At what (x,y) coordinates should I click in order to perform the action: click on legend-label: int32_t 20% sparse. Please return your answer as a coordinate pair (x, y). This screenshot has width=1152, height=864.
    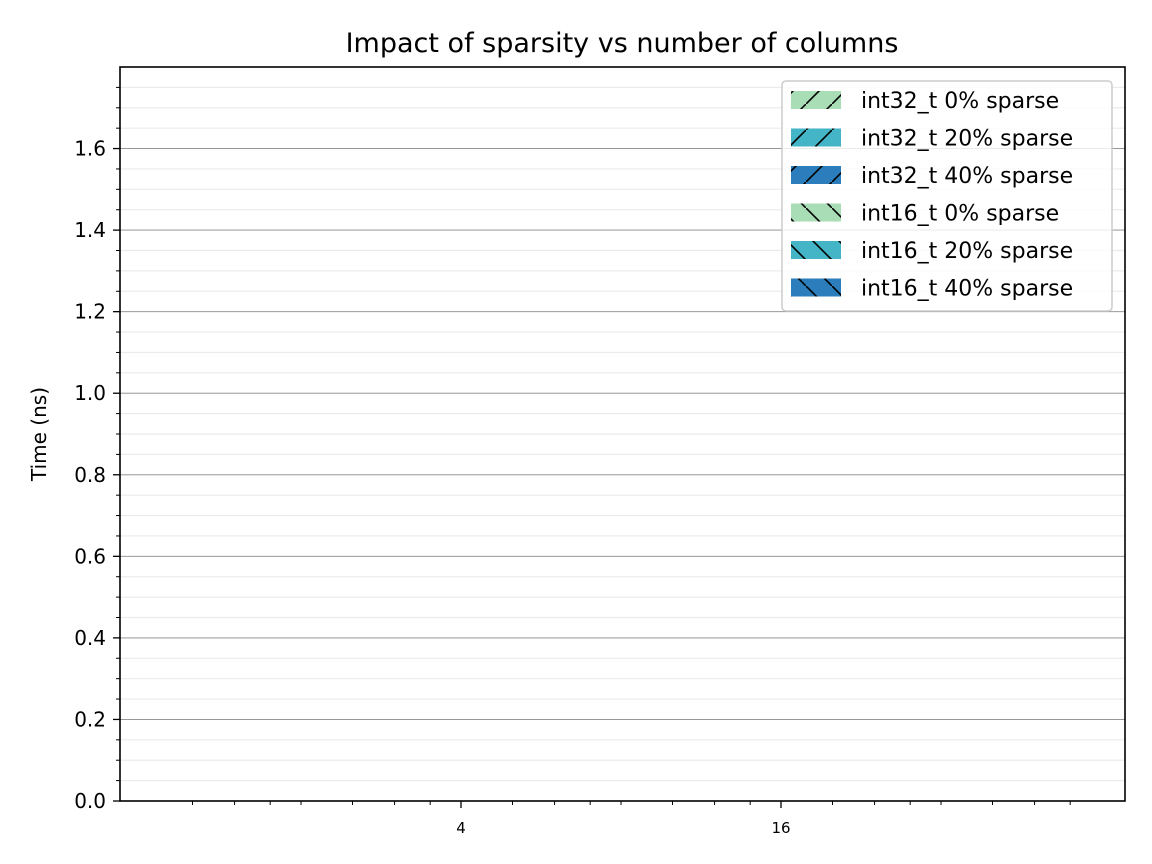
    Looking at the image, I should click on (967, 139).